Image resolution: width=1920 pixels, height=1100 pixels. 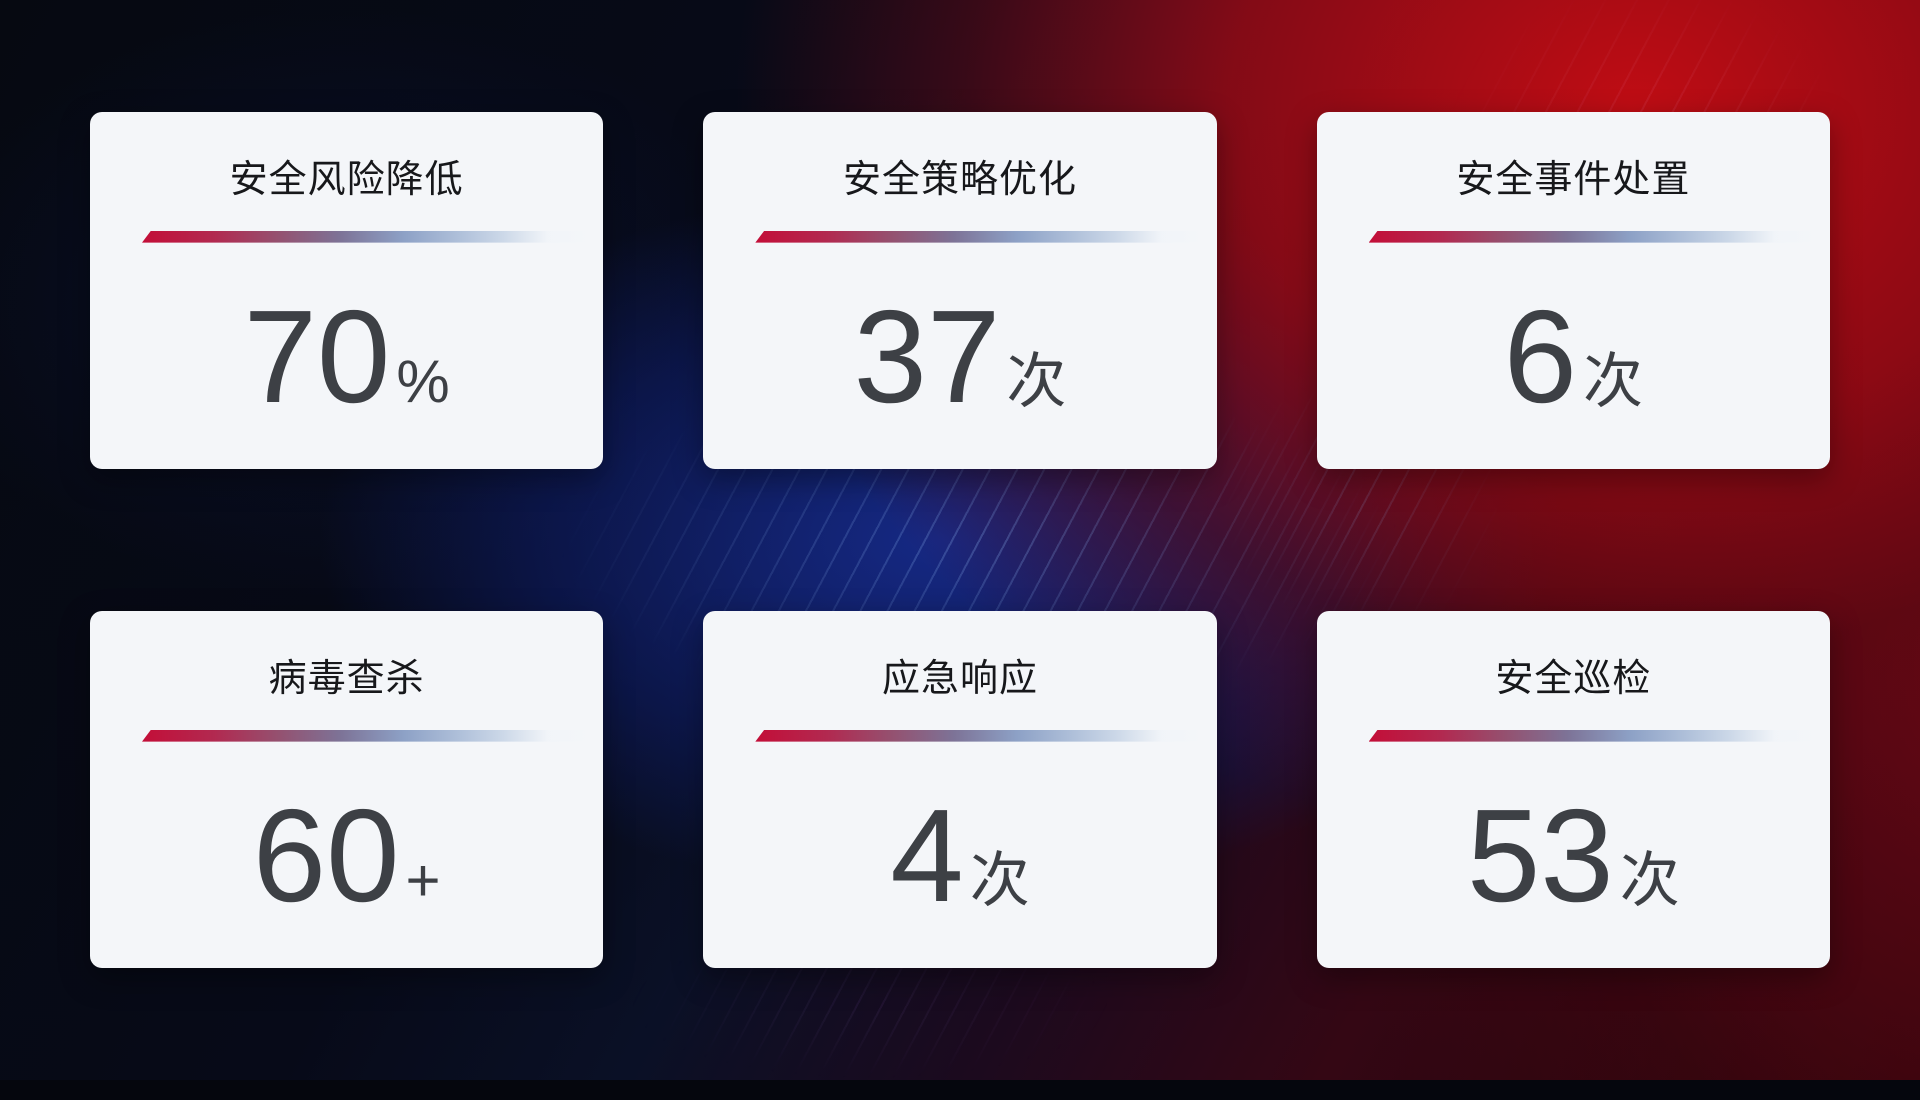 I want to click on card-title: 安全巡检, so click(x=1573, y=680).